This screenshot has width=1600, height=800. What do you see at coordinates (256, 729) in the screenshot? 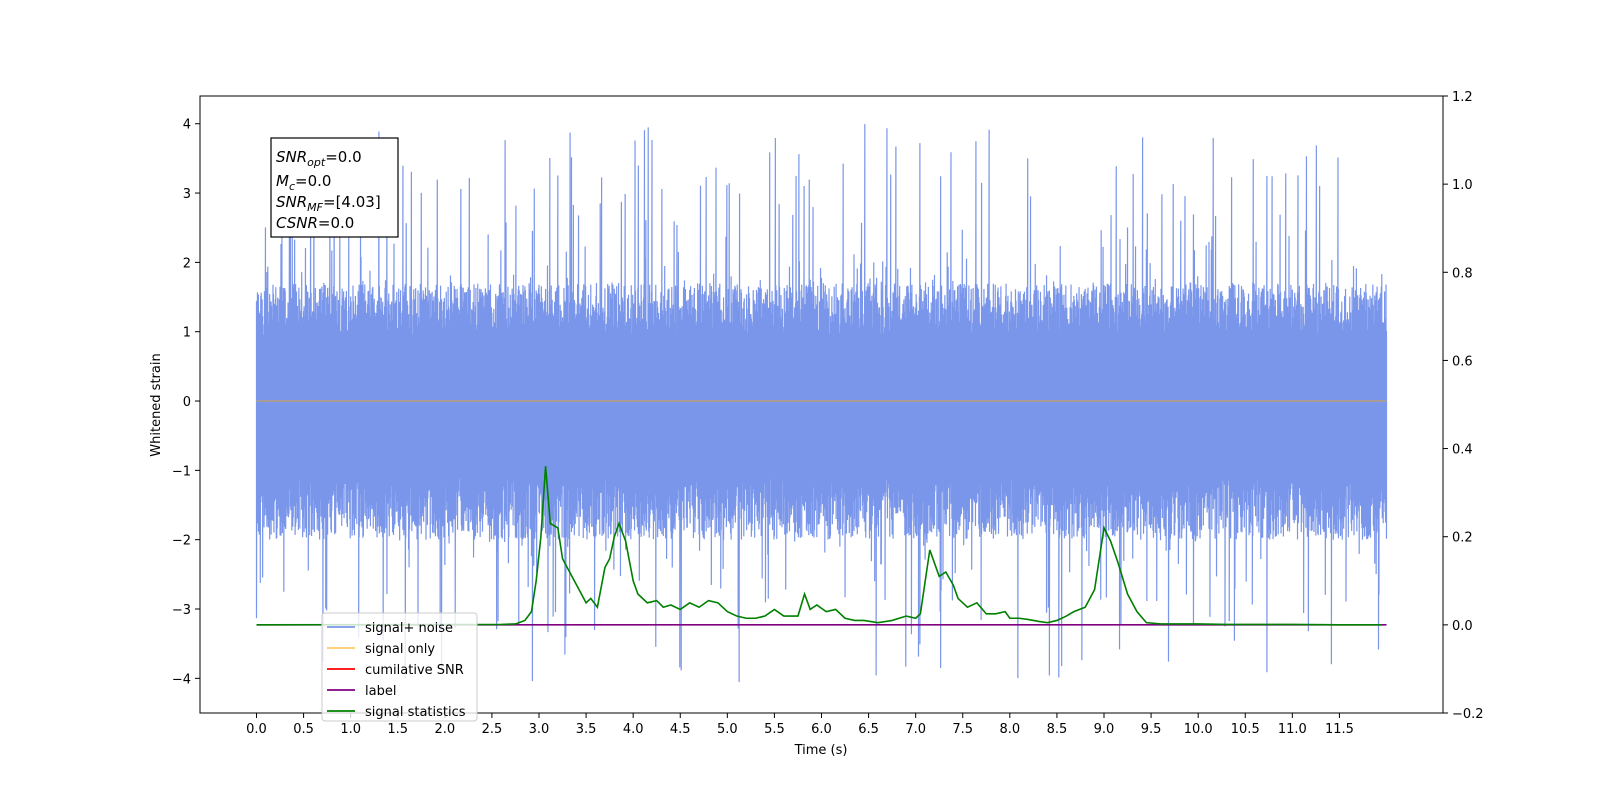
I see `x-tick-label: 0.0` at bounding box center [256, 729].